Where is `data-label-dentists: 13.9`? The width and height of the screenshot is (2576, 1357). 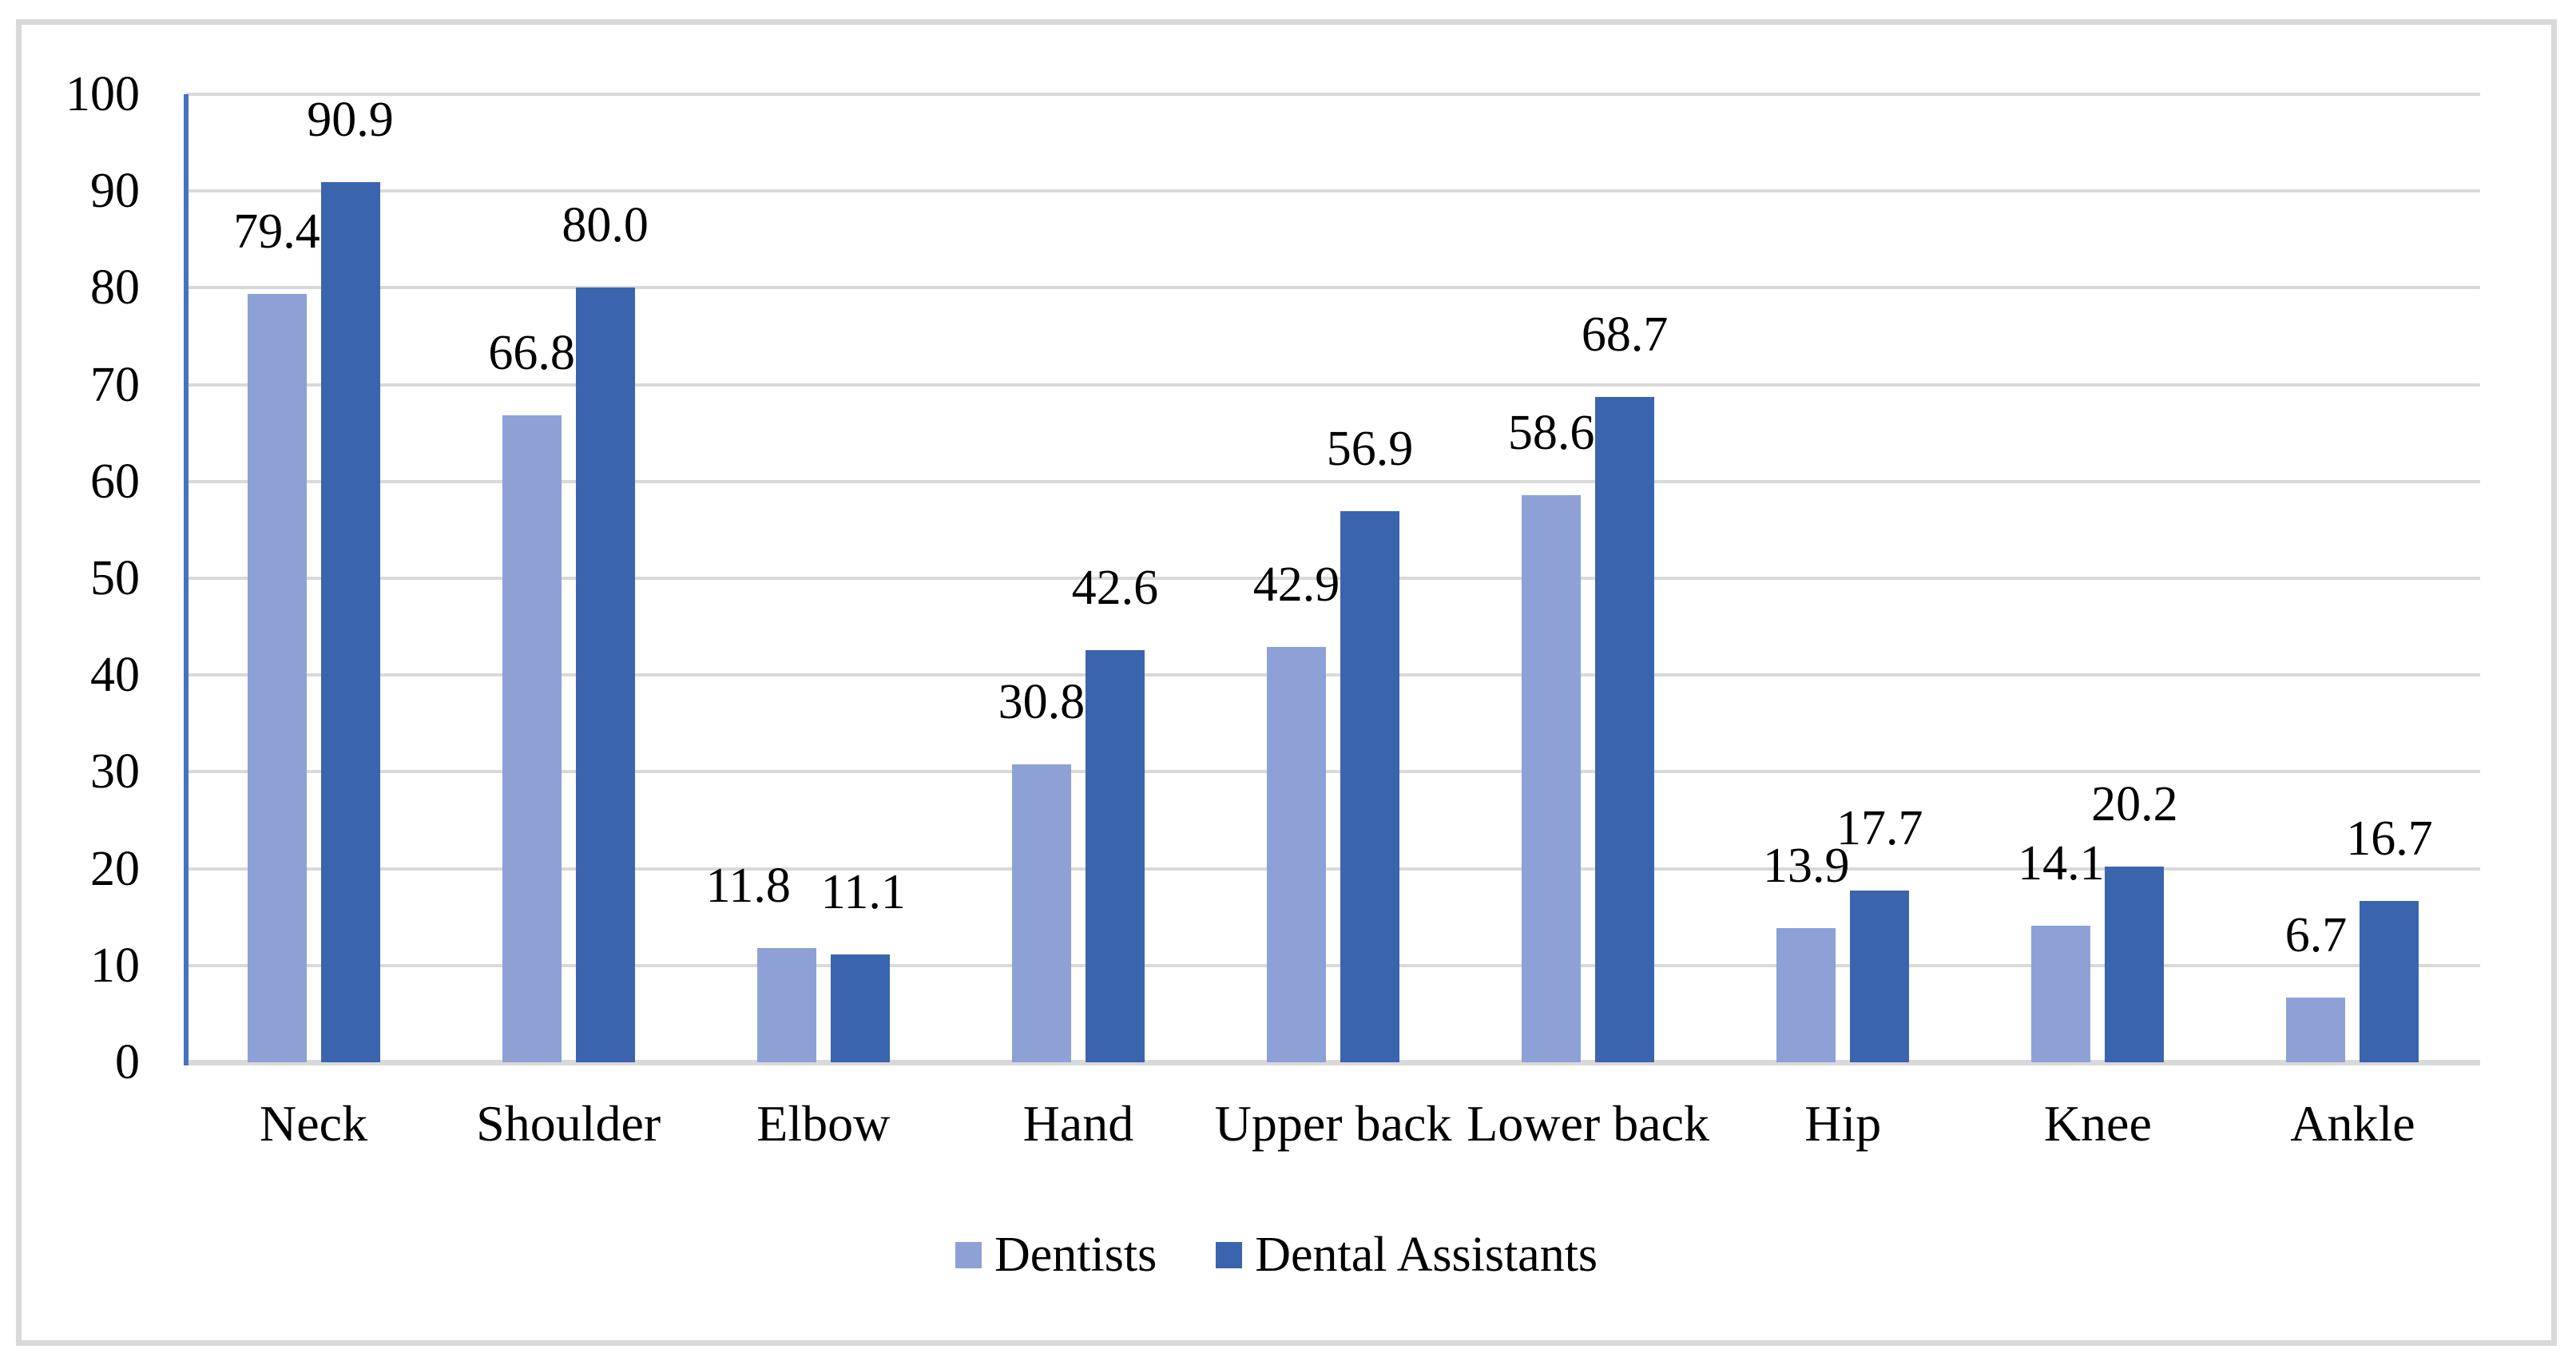 data-label-dentists: 13.9 is located at coordinates (1806, 865).